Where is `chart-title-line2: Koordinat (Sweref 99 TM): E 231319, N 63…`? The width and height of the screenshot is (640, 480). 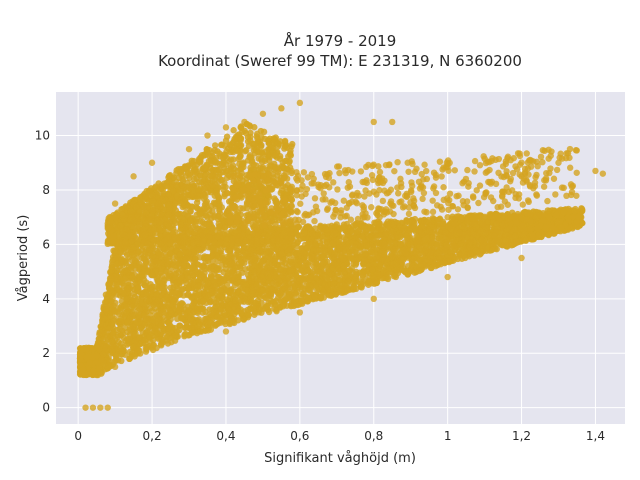
chart-title-line2: Koordinat (Sweref 99 TM): E 231319, N 63… is located at coordinates (340, 61).